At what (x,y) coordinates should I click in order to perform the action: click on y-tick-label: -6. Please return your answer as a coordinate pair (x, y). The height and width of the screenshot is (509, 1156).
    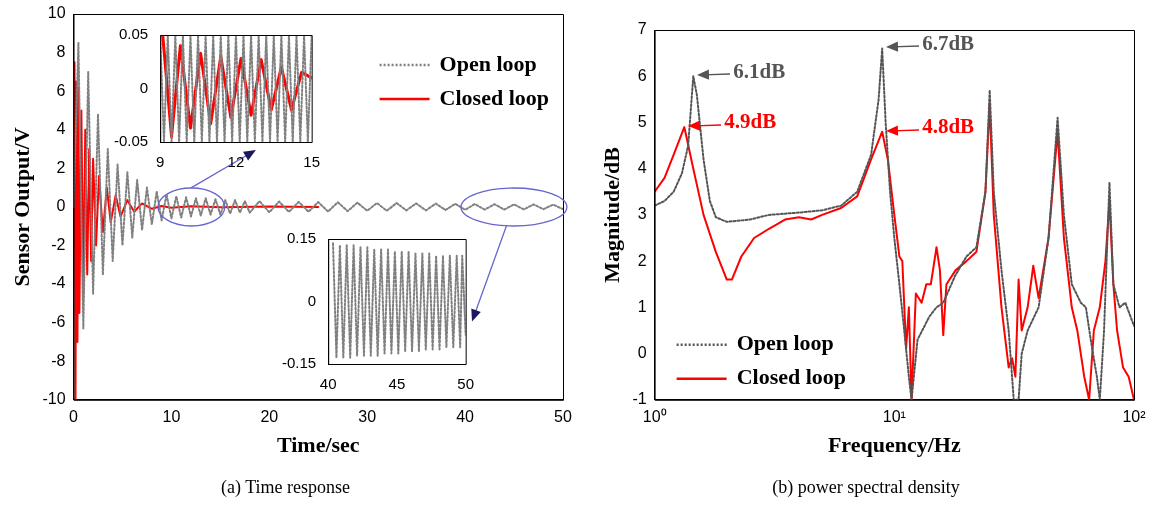
    Looking at the image, I should click on (58, 322).